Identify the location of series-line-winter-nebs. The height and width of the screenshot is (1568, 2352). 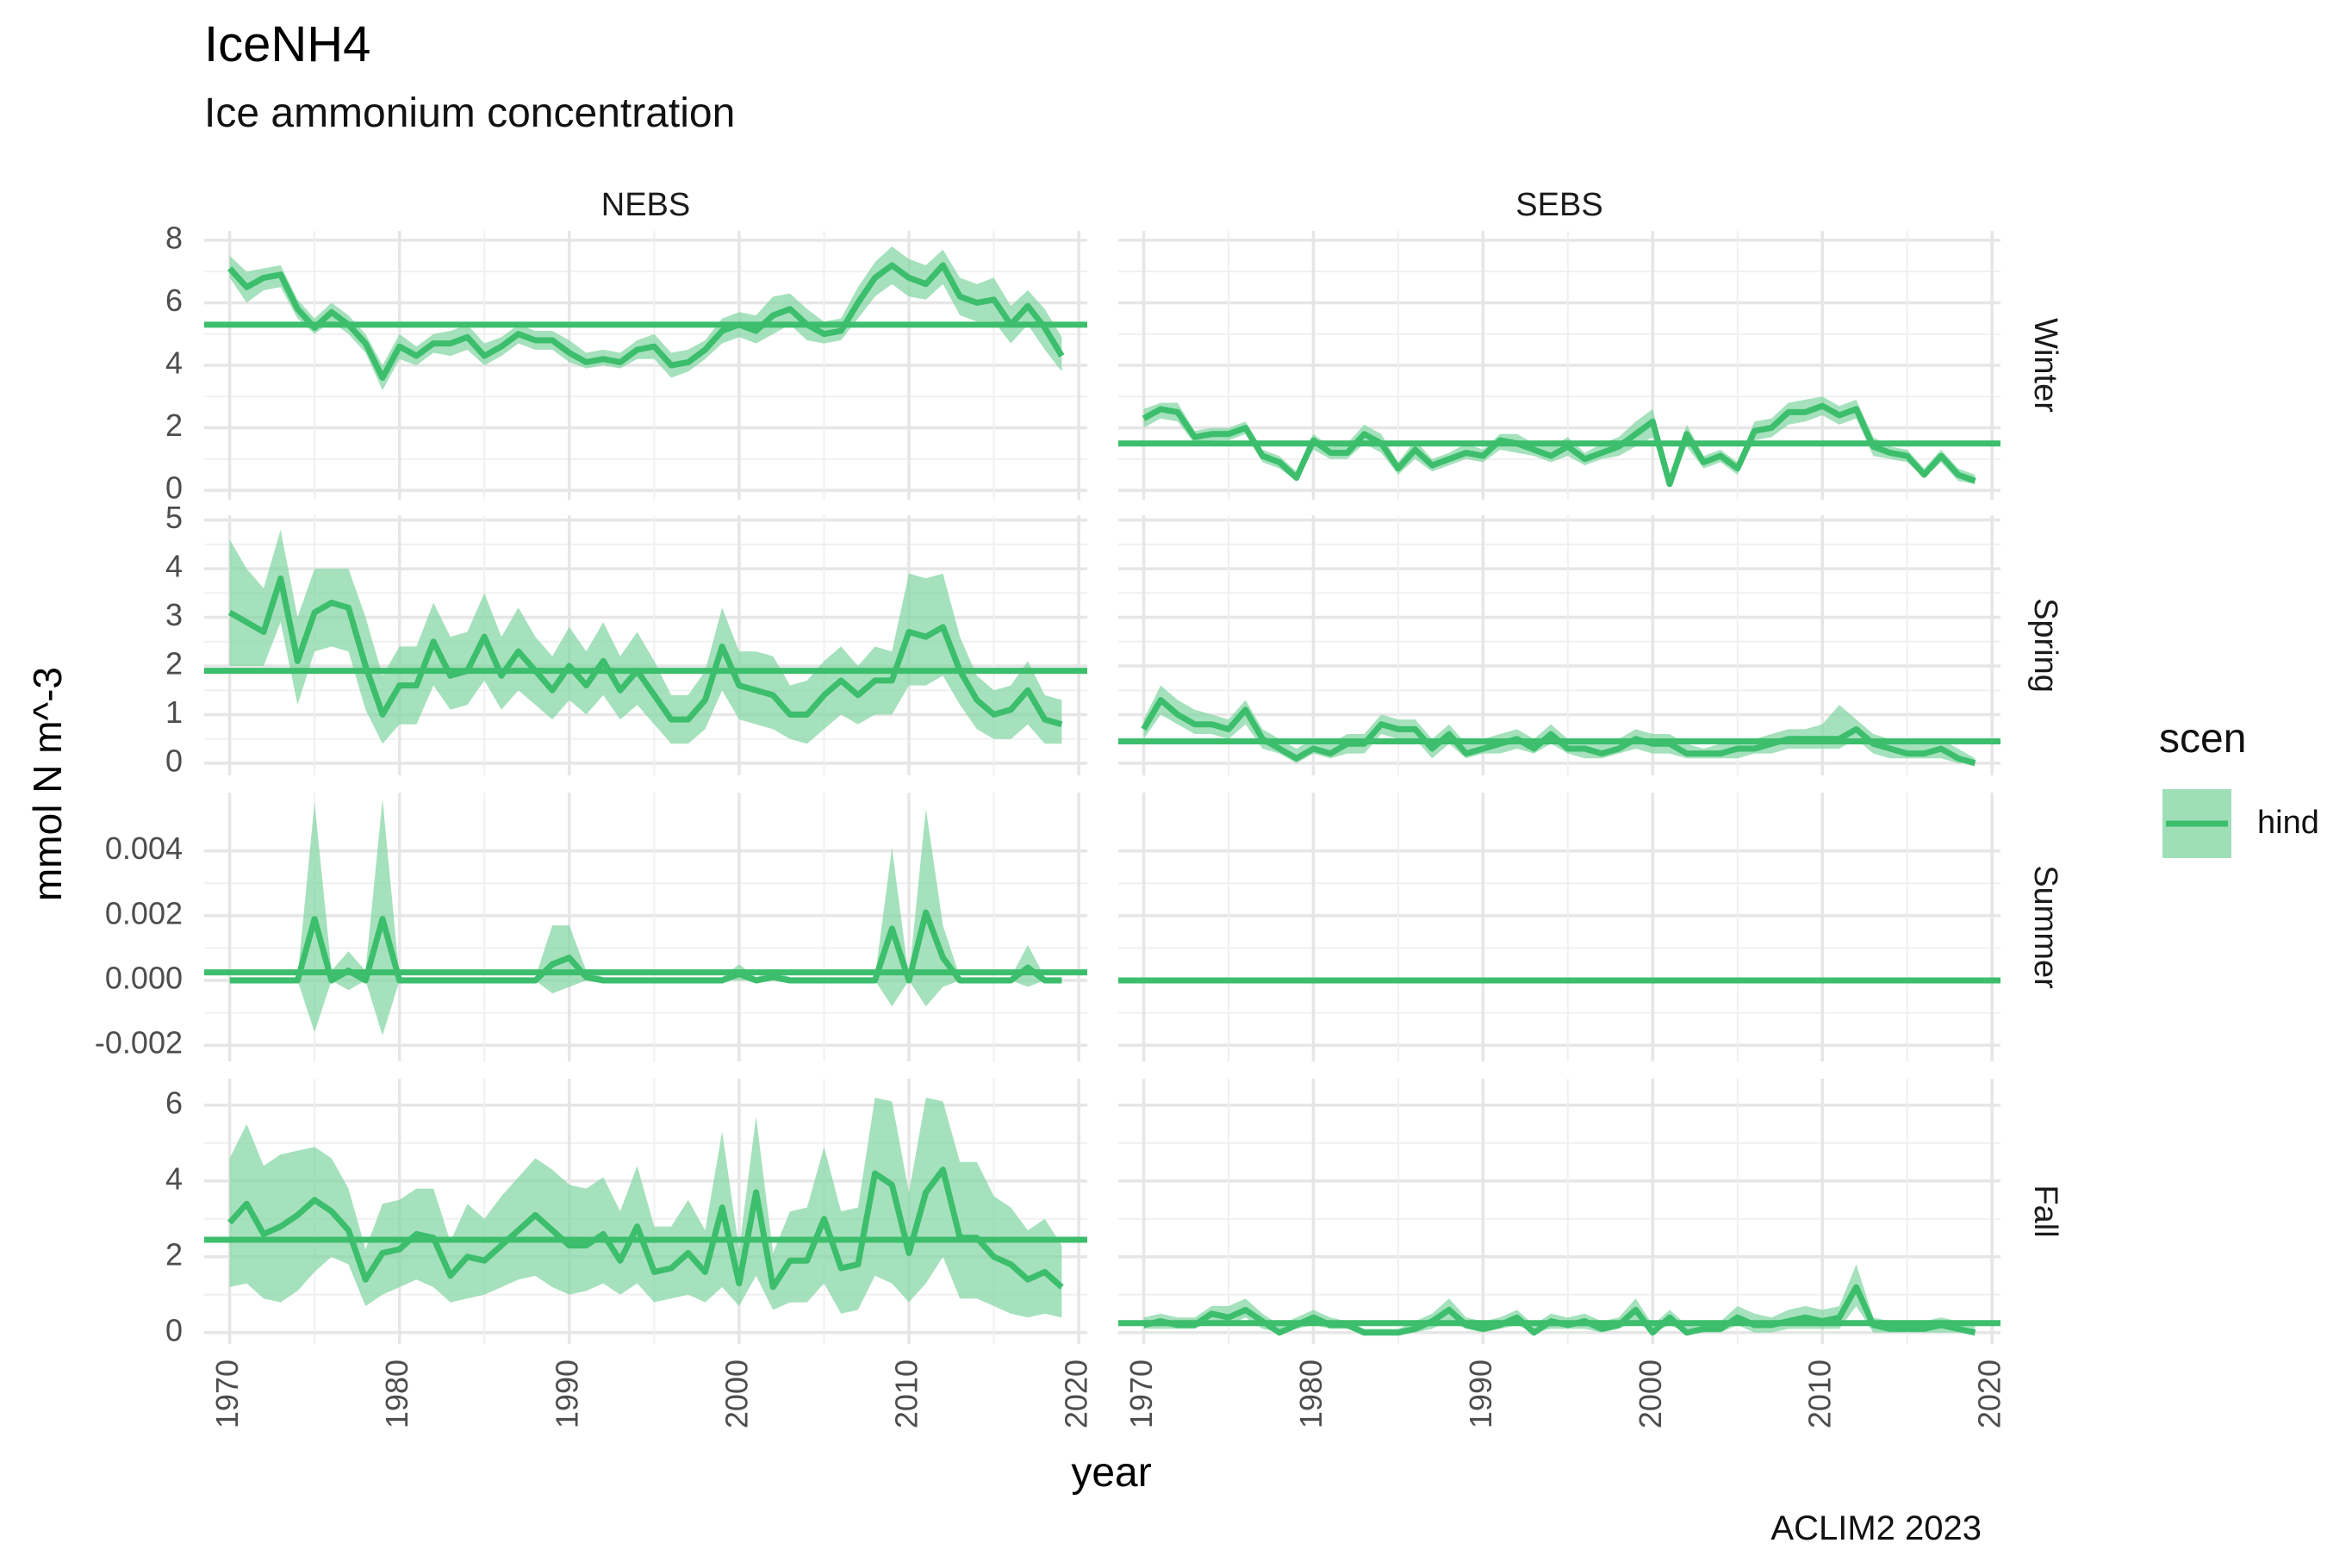
(646, 322).